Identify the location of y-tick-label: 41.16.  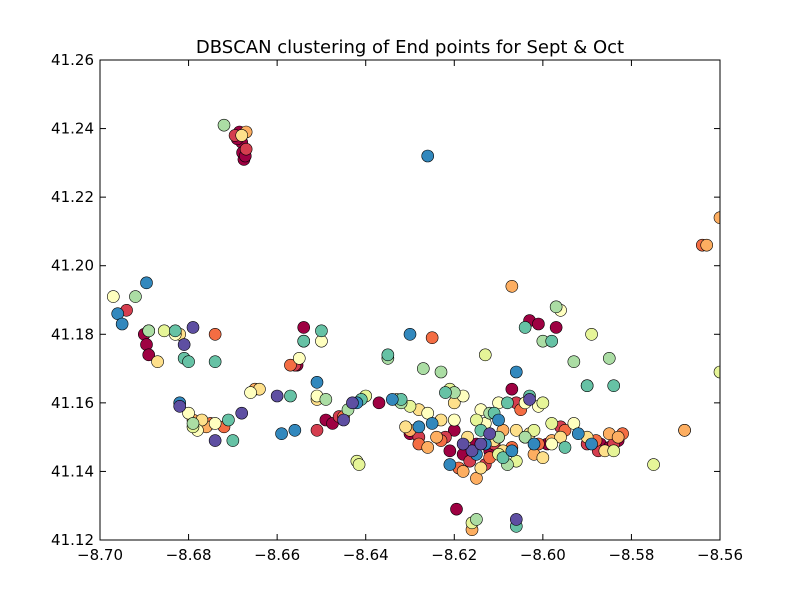
(72, 403).